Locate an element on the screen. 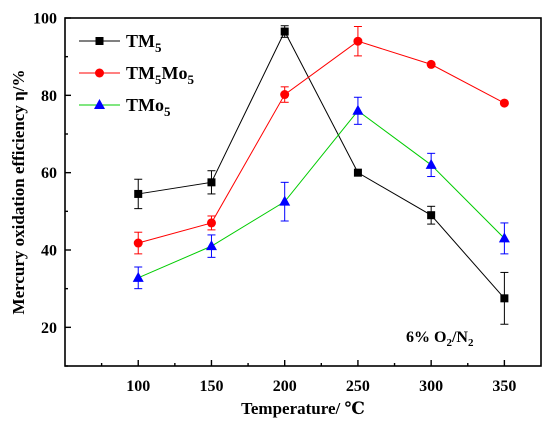 This screenshot has height=427, width=550. annotation: 6% O2/N2 is located at coordinates (440, 339).